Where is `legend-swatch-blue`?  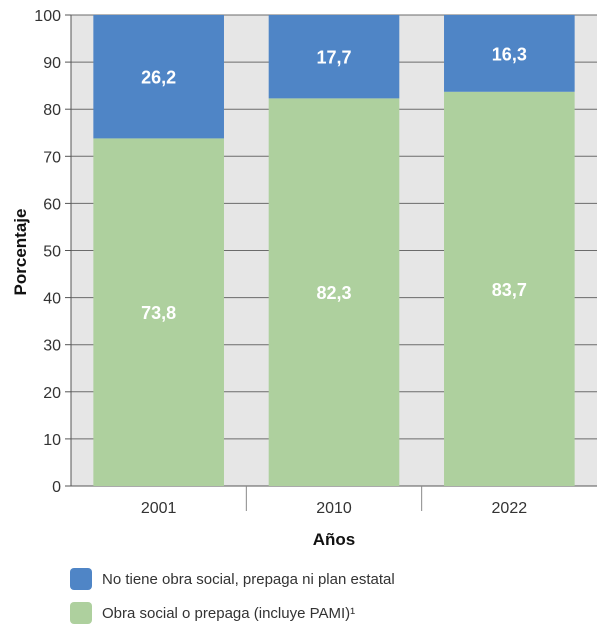
legend-swatch-blue is located at coordinates (81, 579).